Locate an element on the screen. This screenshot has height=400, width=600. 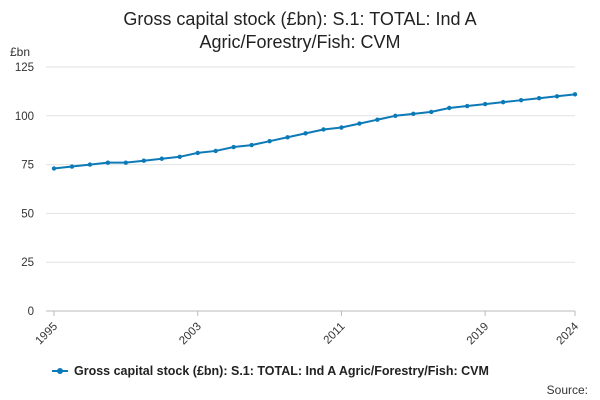
source-label: Source: is located at coordinates (567, 390).